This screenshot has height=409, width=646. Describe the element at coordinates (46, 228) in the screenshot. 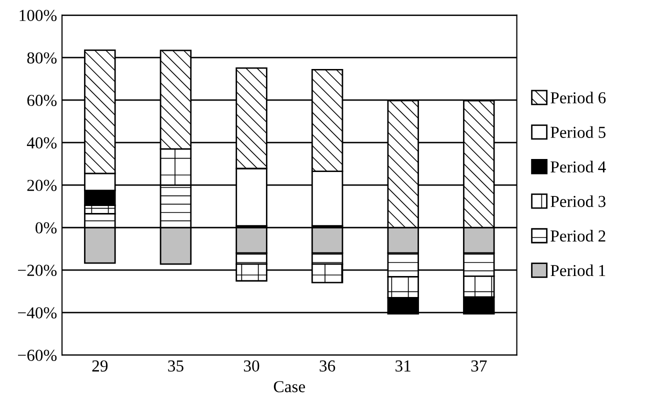

I see `y-tick-label: 0%` at that location.